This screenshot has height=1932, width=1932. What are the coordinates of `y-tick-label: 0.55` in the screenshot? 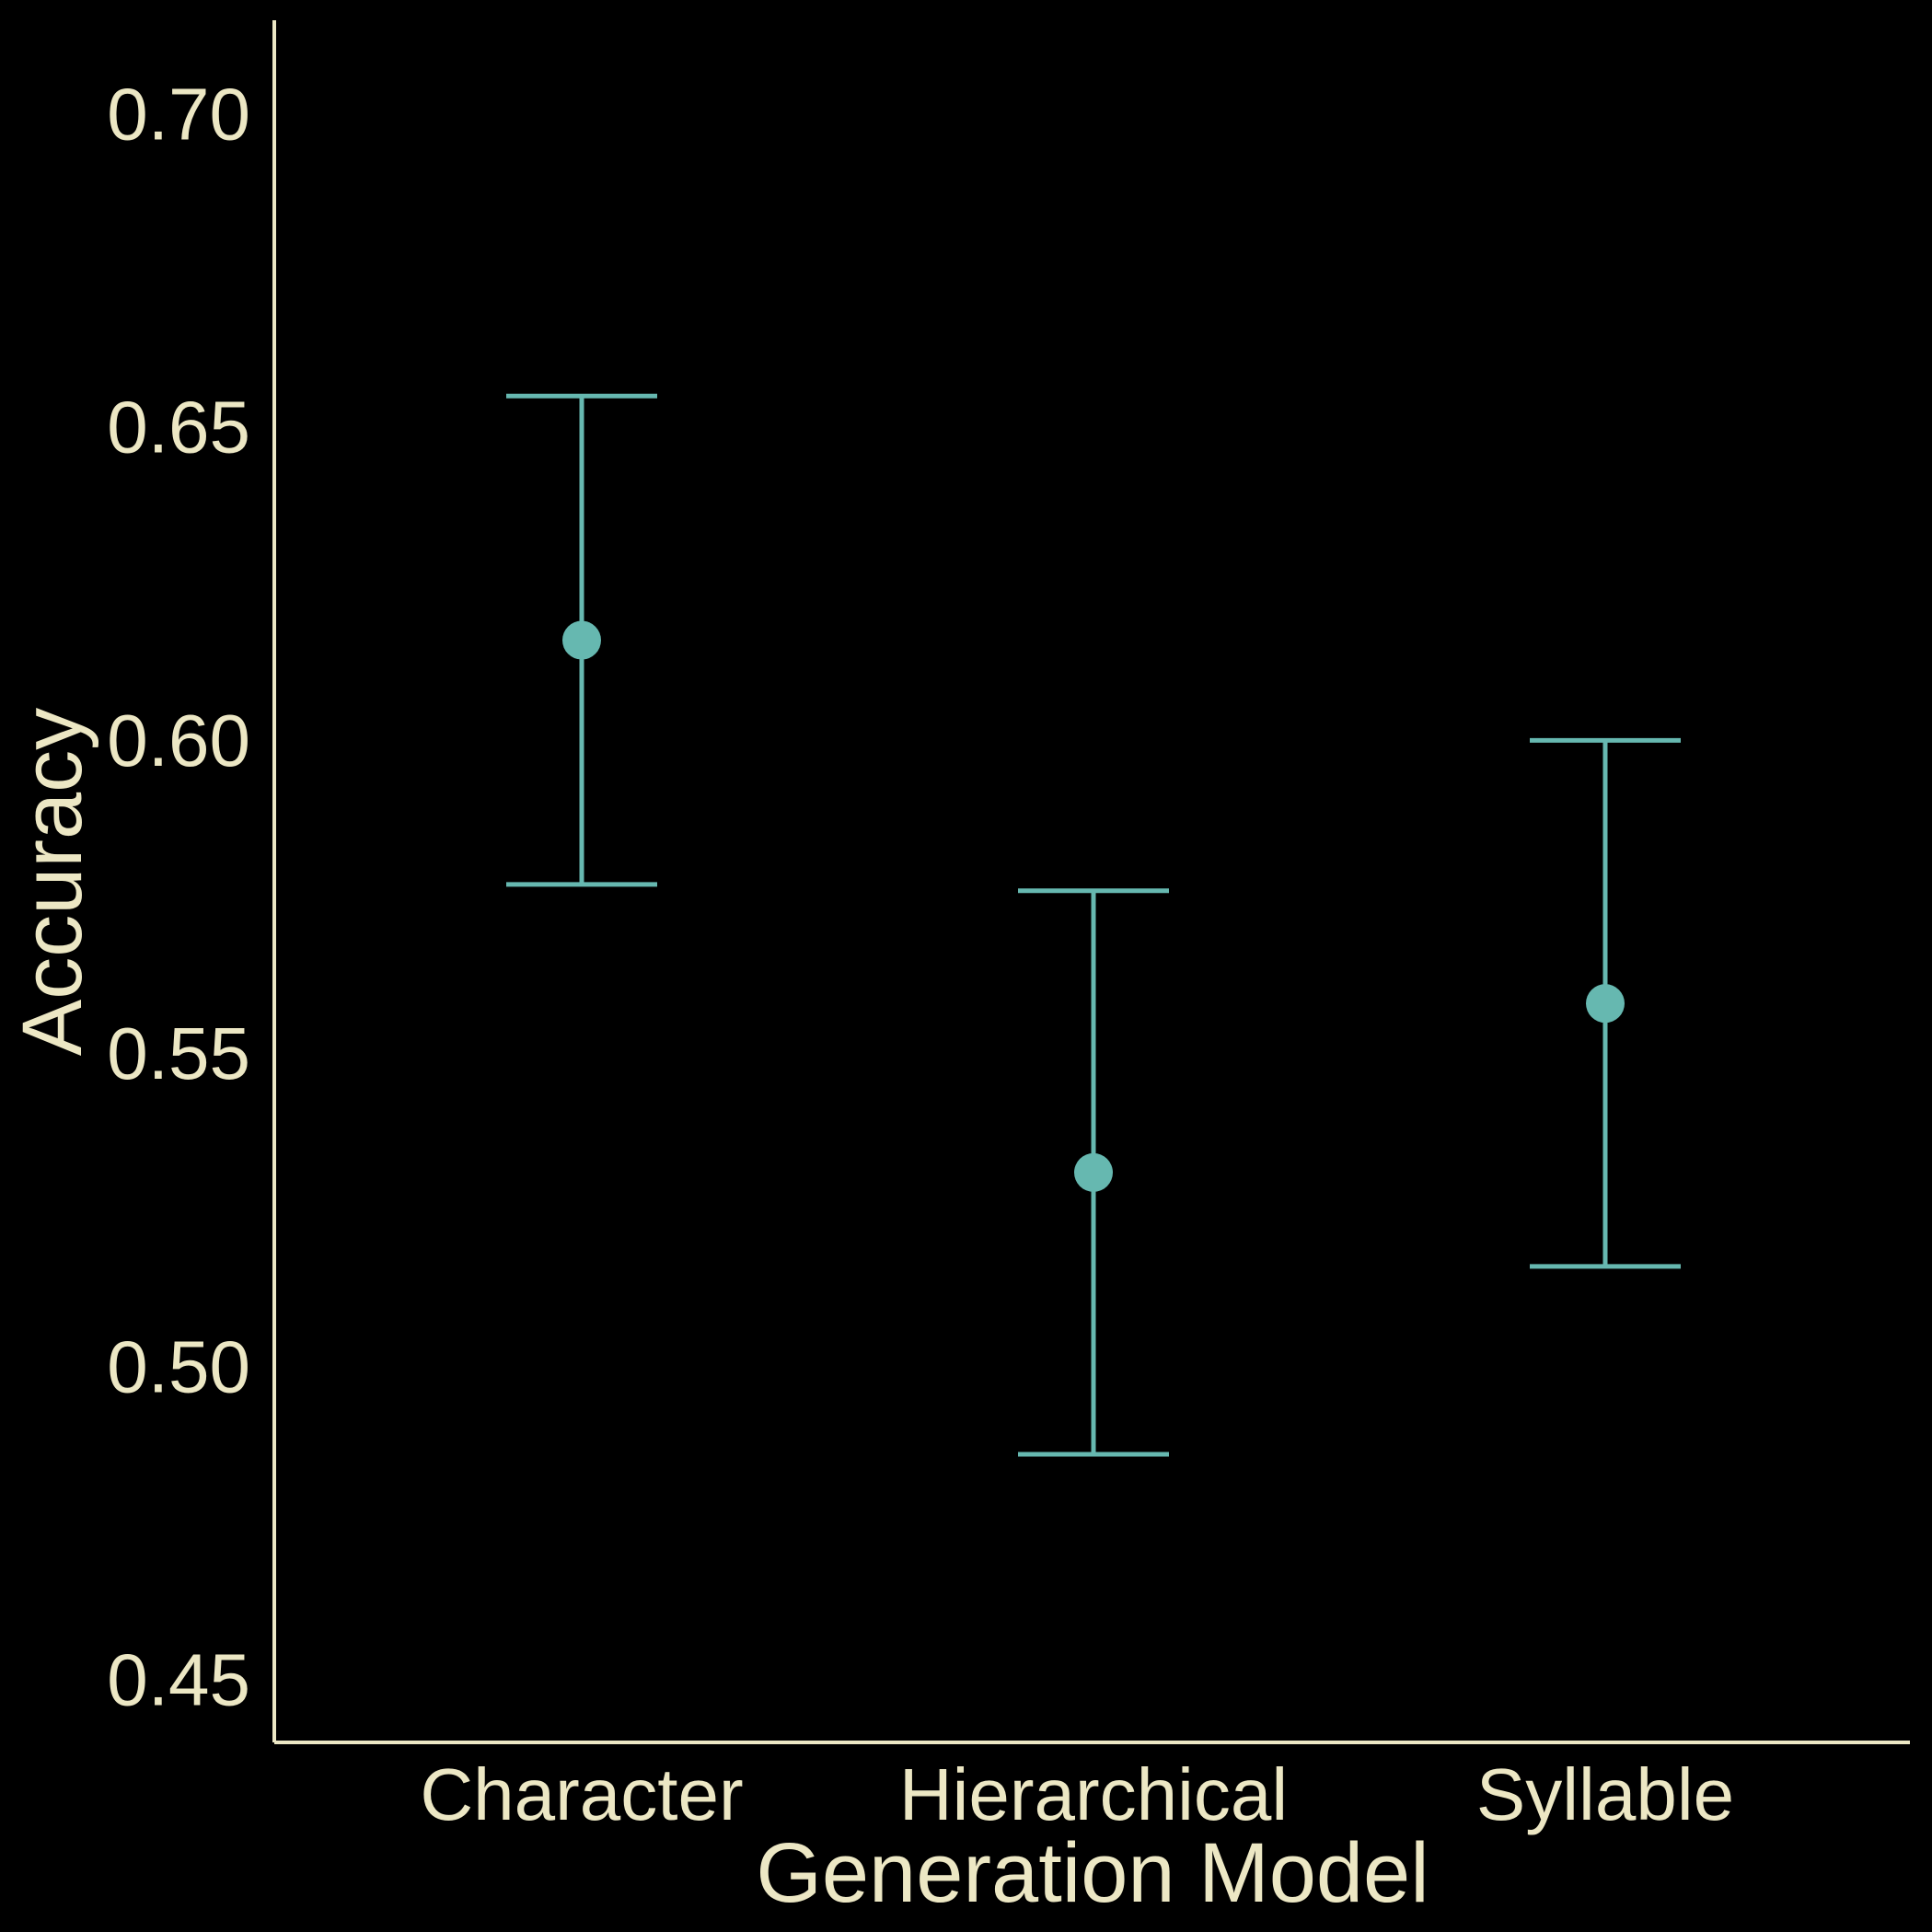 It's located at (179, 1053).